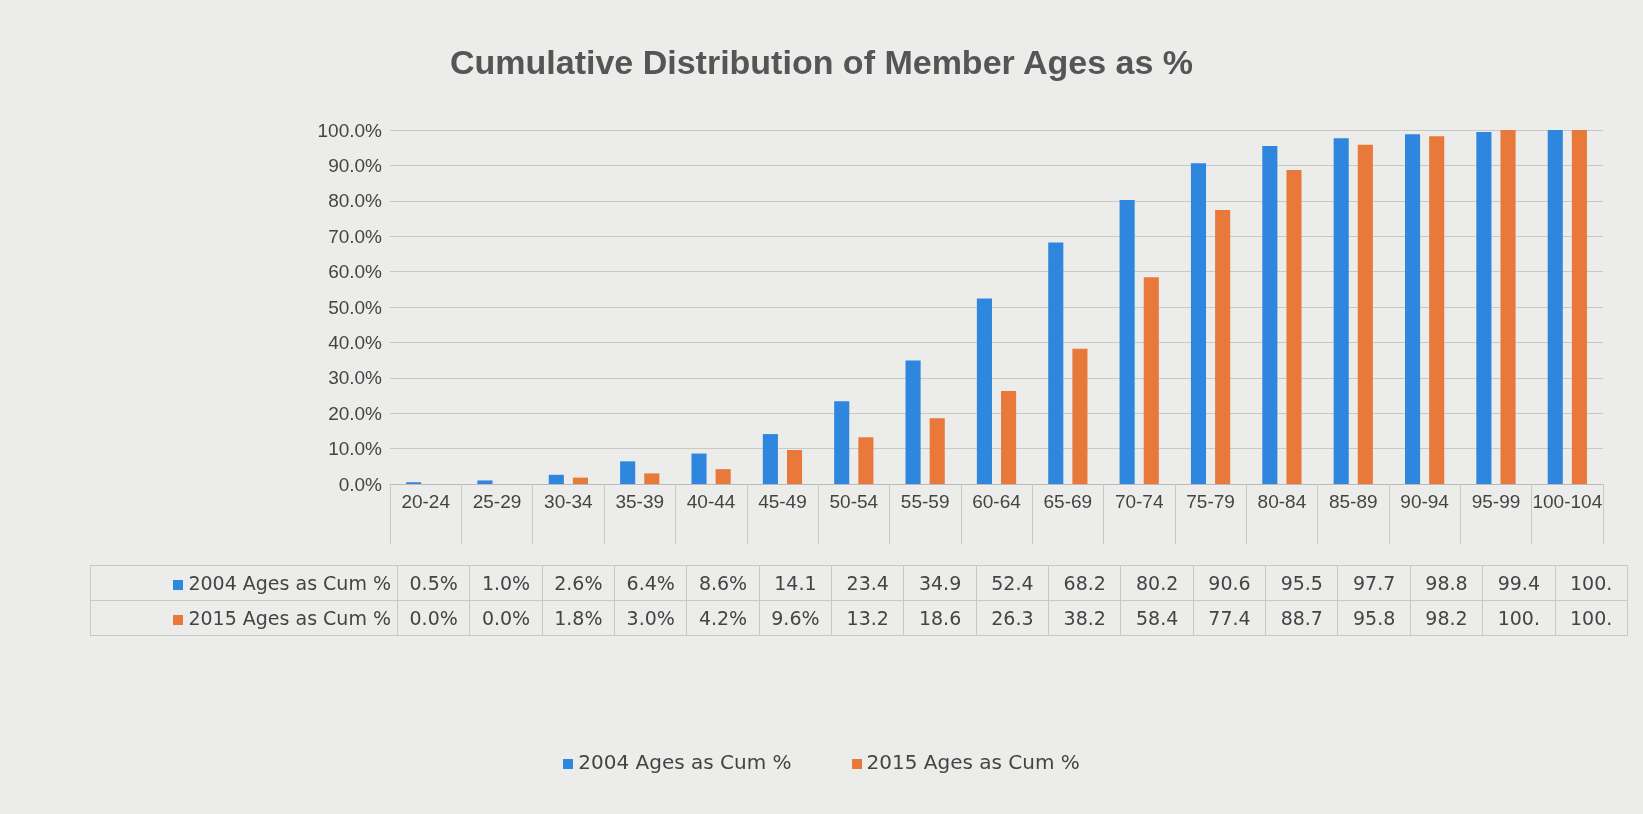 The height and width of the screenshot is (814, 1643). Describe the element at coordinates (723, 618) in the screenshot. I see `data-label: 4.2%` at that location.